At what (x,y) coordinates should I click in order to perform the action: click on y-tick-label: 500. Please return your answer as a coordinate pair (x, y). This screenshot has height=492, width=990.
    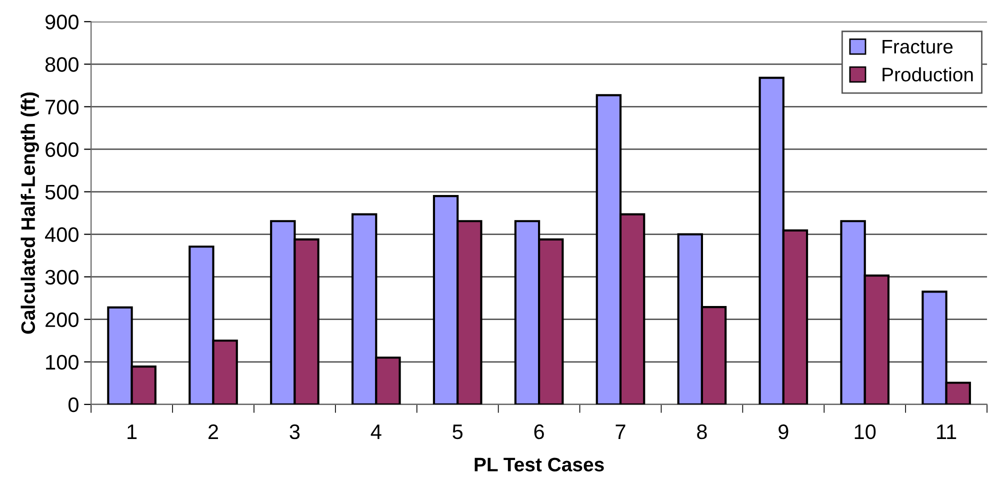
    Looking at the image, I should click on (61, 192).